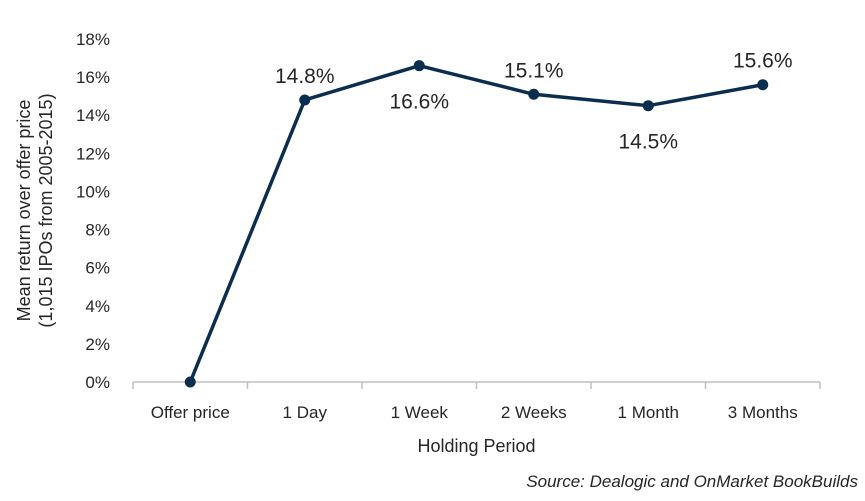 The image size is (865, 501). I want to click on y-axis-title-line-2: (1,015 IPOs from 2005-2015), so click(46, 210).